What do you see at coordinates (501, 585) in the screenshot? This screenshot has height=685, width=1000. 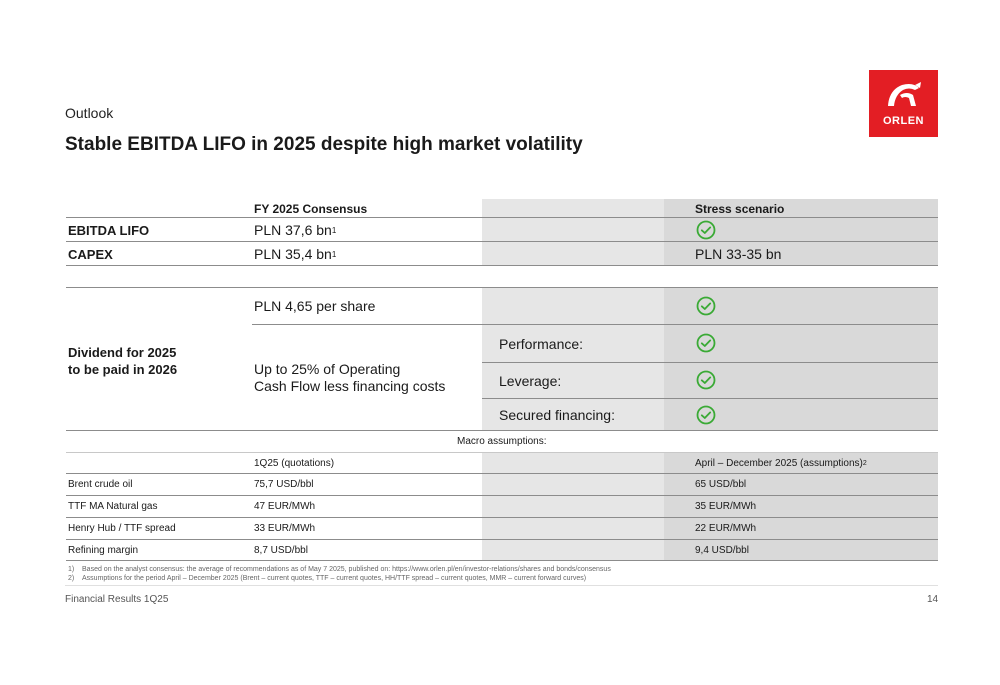 I see `footer-divider` at bounding box center [501, 585].